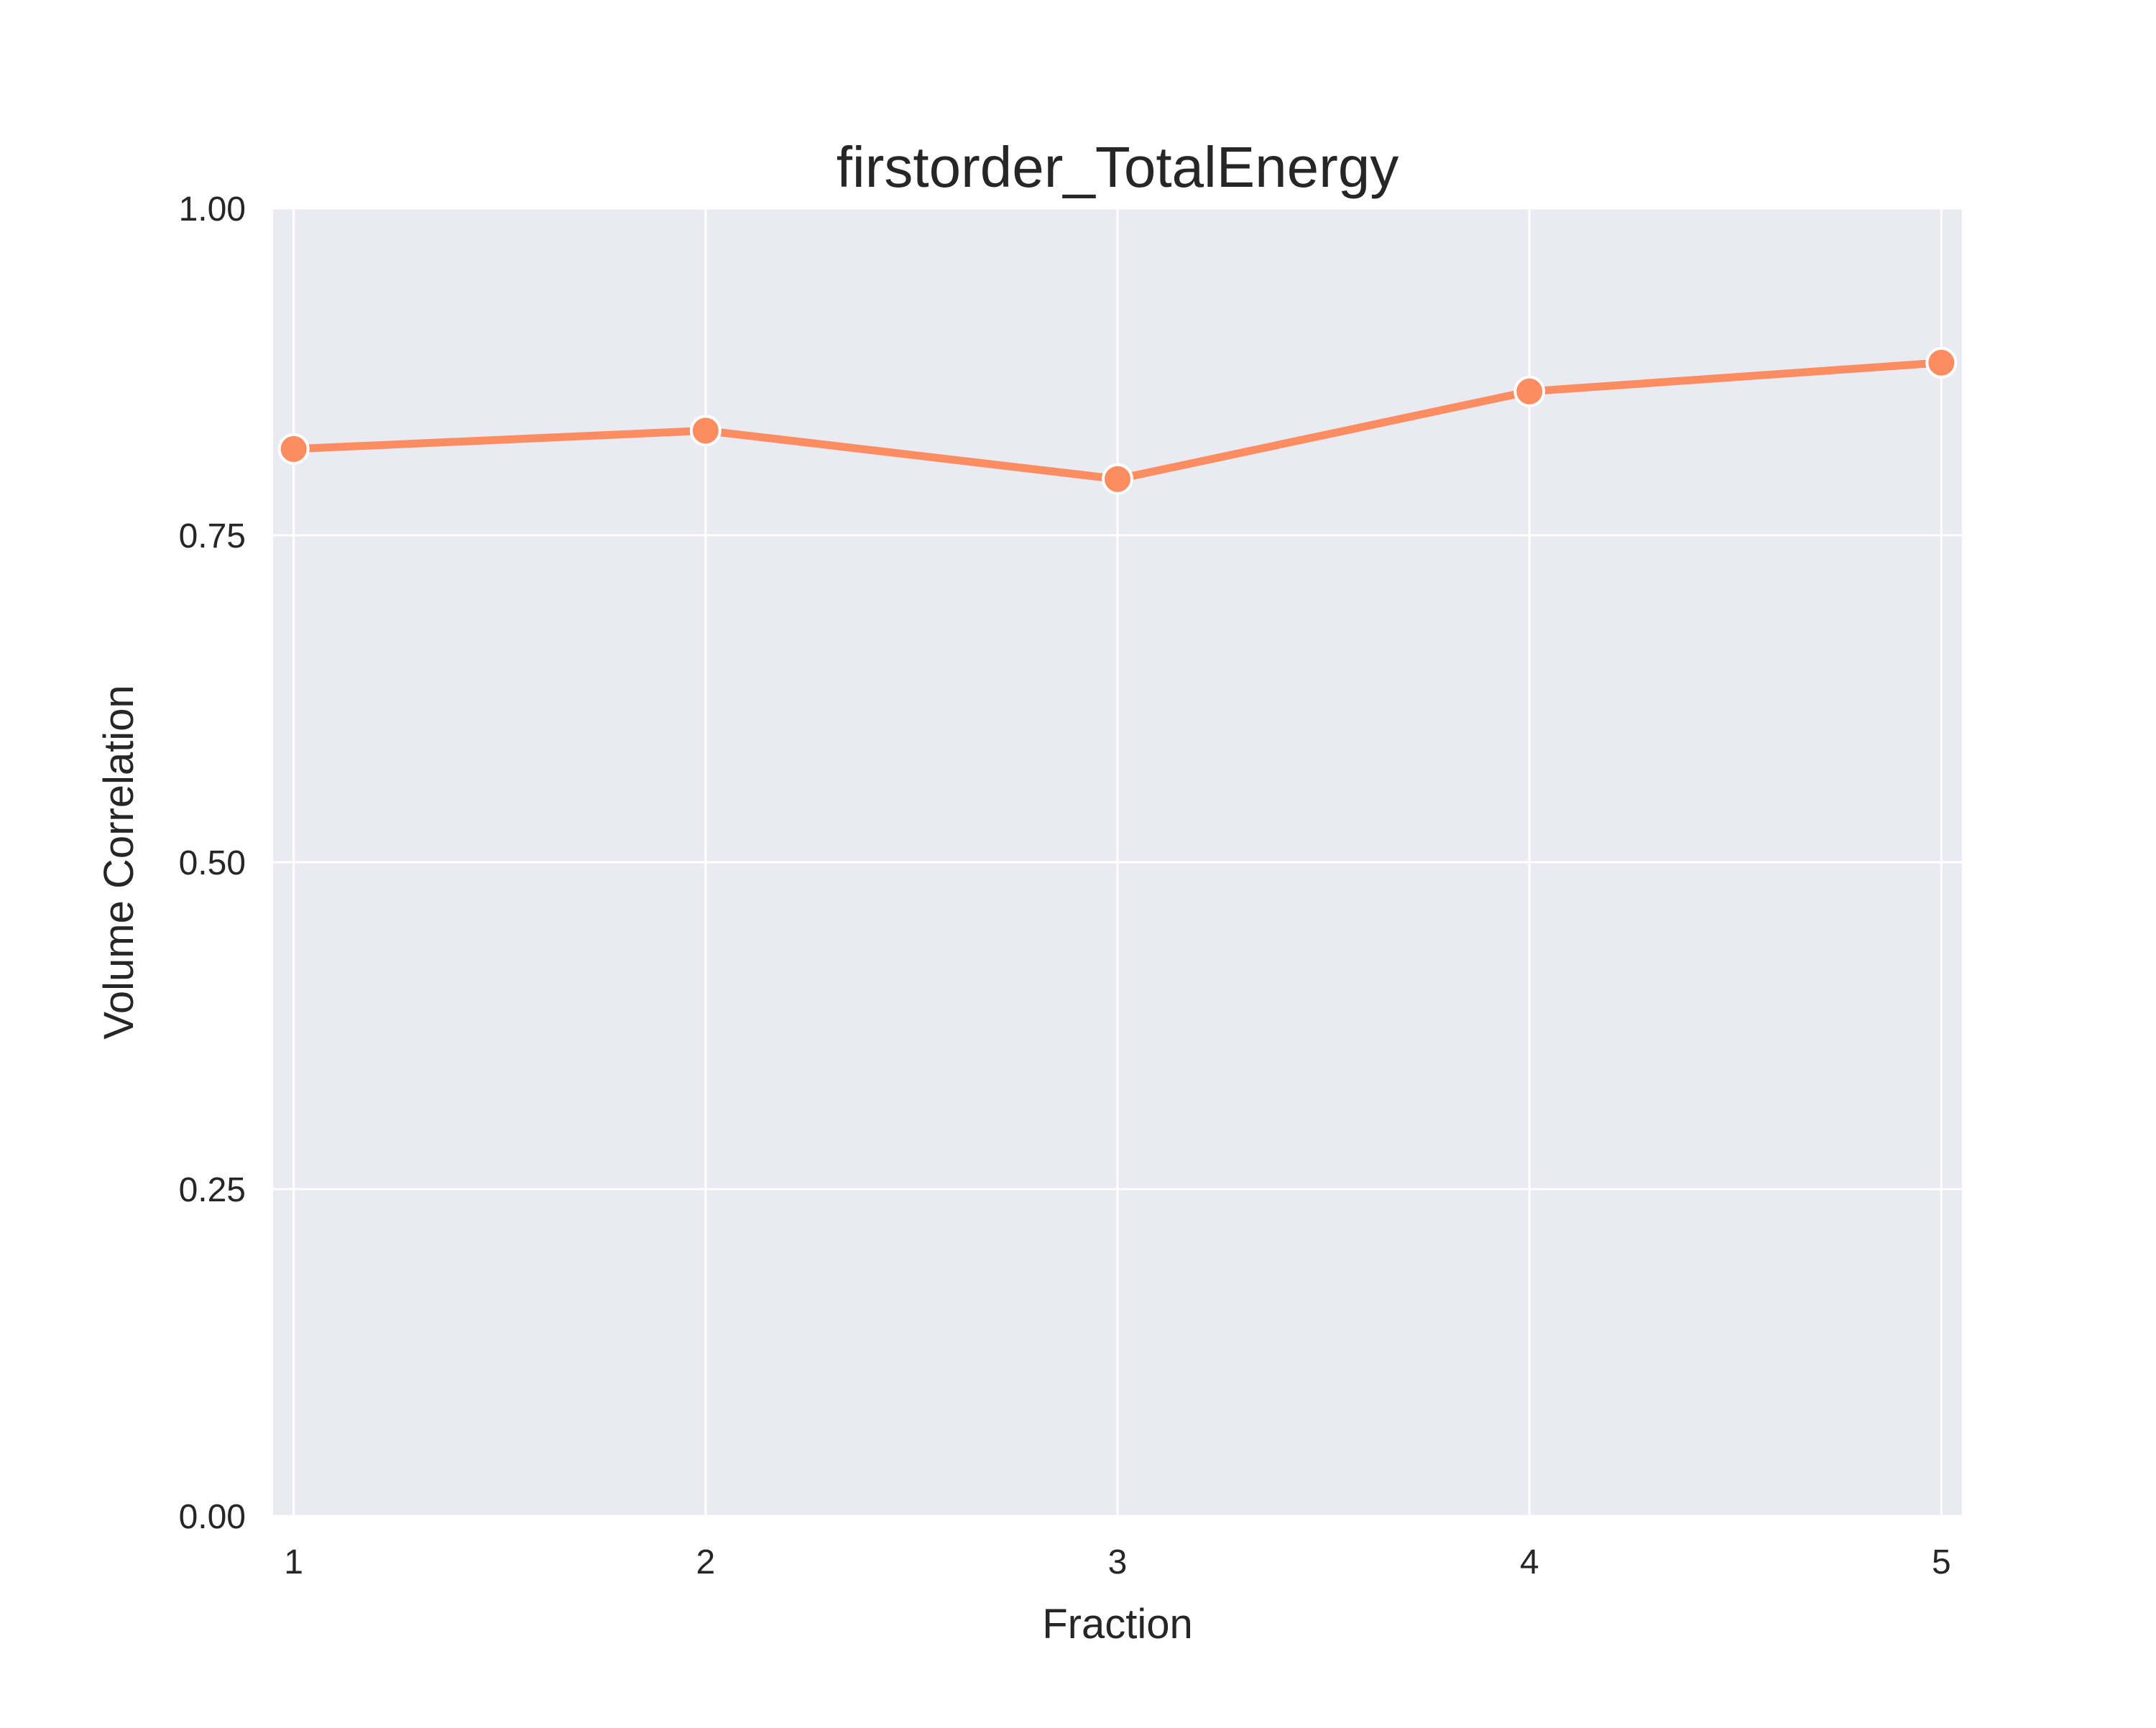 The width and height of the screenshot is (2156, 1728). What do you see at coordinates (213, 536) in the screenshot?
I see `y-tick-label: 0.75` at bounding box center [213, 536].